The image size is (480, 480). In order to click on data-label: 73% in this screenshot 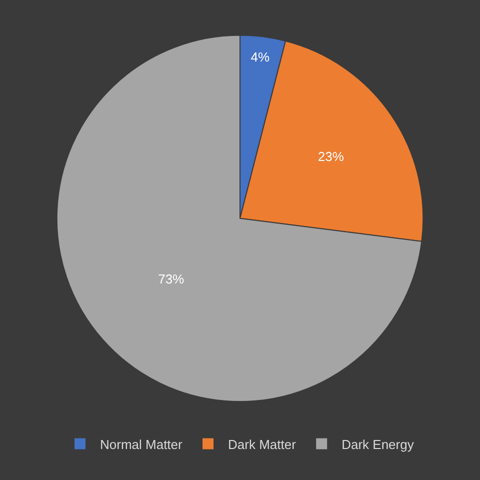, I will do `click(171, 278)`.